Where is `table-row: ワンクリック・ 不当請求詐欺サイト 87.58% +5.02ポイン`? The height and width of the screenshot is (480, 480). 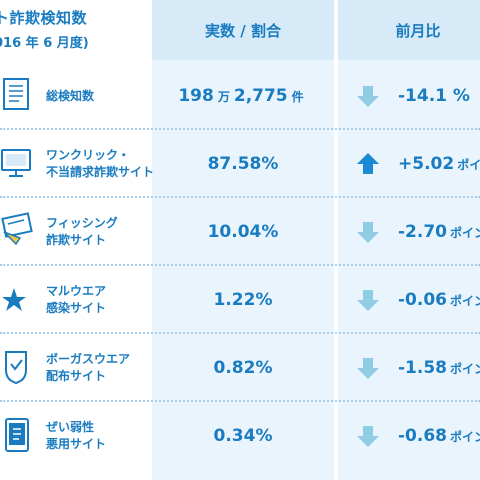 table-row: ワンクリック・ 不当請求詐欺サイト 87.58% +5.02ポイン is located at coordinates (240, 164).